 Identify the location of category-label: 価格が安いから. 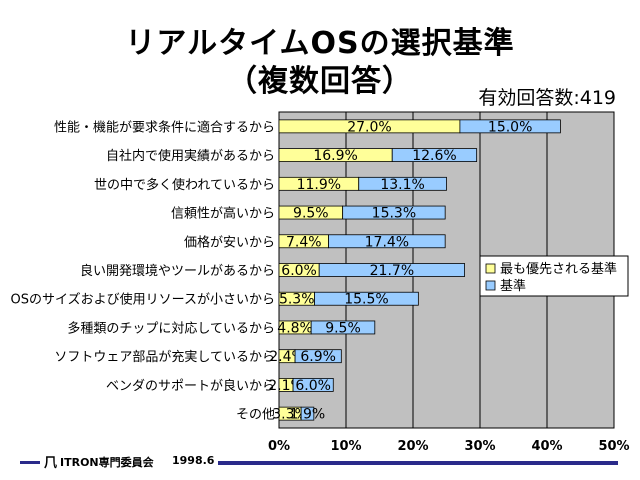
(229, 242).